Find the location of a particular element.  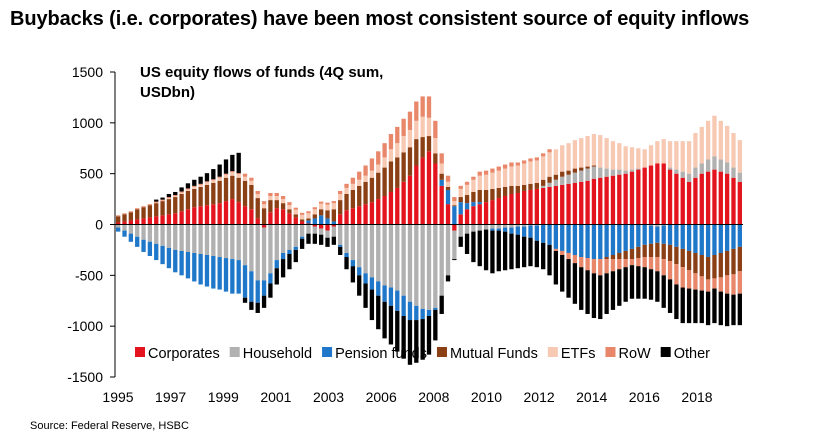

y-tick-label: 500 is located at coordinates (92, 174).